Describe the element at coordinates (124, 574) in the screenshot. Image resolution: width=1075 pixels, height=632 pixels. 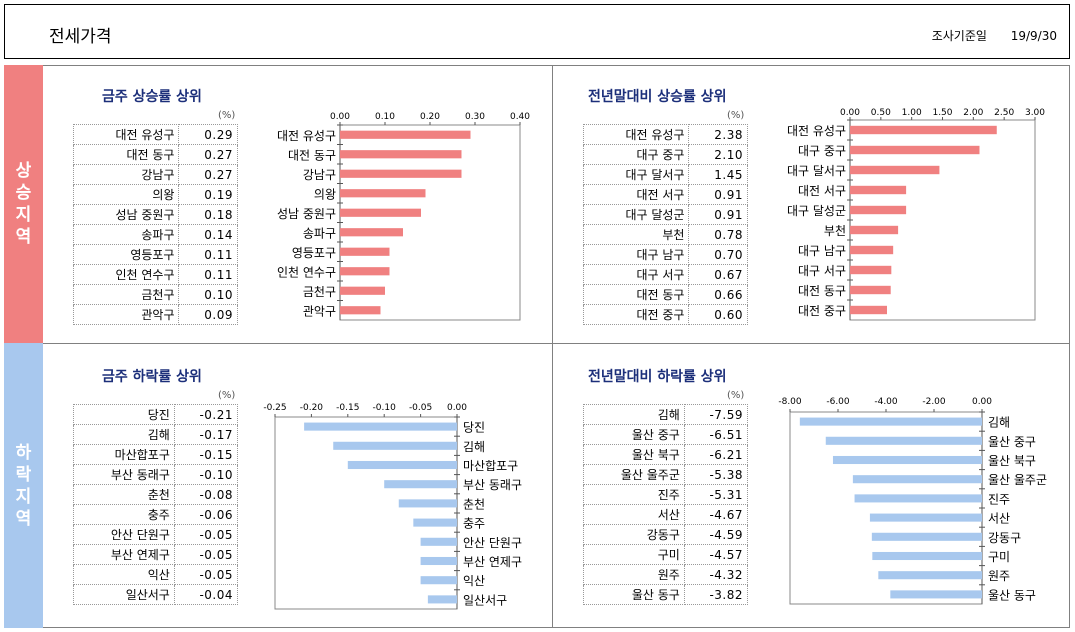
I see `region-name: 익산` at that location.